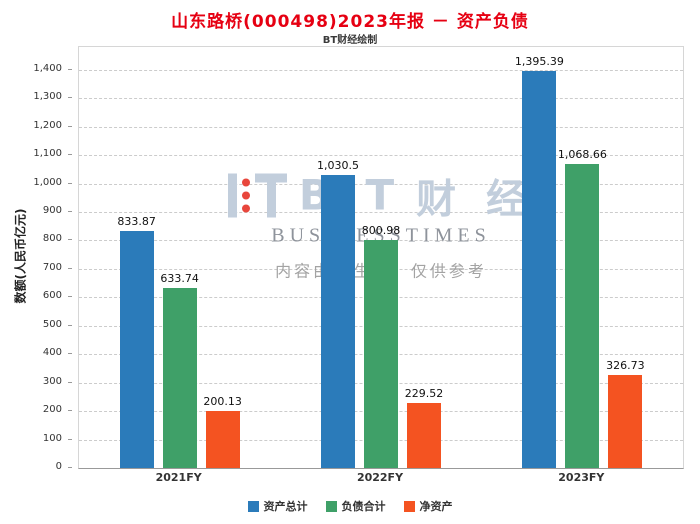 The height and width of the screenshot is (524, 700). Describe the element at coordinates (58, 466) in the screenshot. I see `y-tick-label: 0` at that location.